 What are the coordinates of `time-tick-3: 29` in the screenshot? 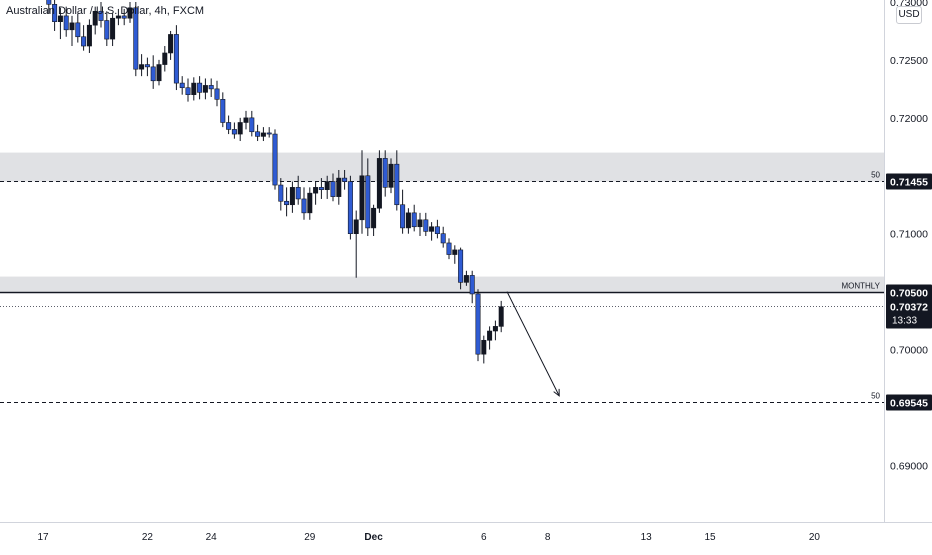 It's located at (310, 537).